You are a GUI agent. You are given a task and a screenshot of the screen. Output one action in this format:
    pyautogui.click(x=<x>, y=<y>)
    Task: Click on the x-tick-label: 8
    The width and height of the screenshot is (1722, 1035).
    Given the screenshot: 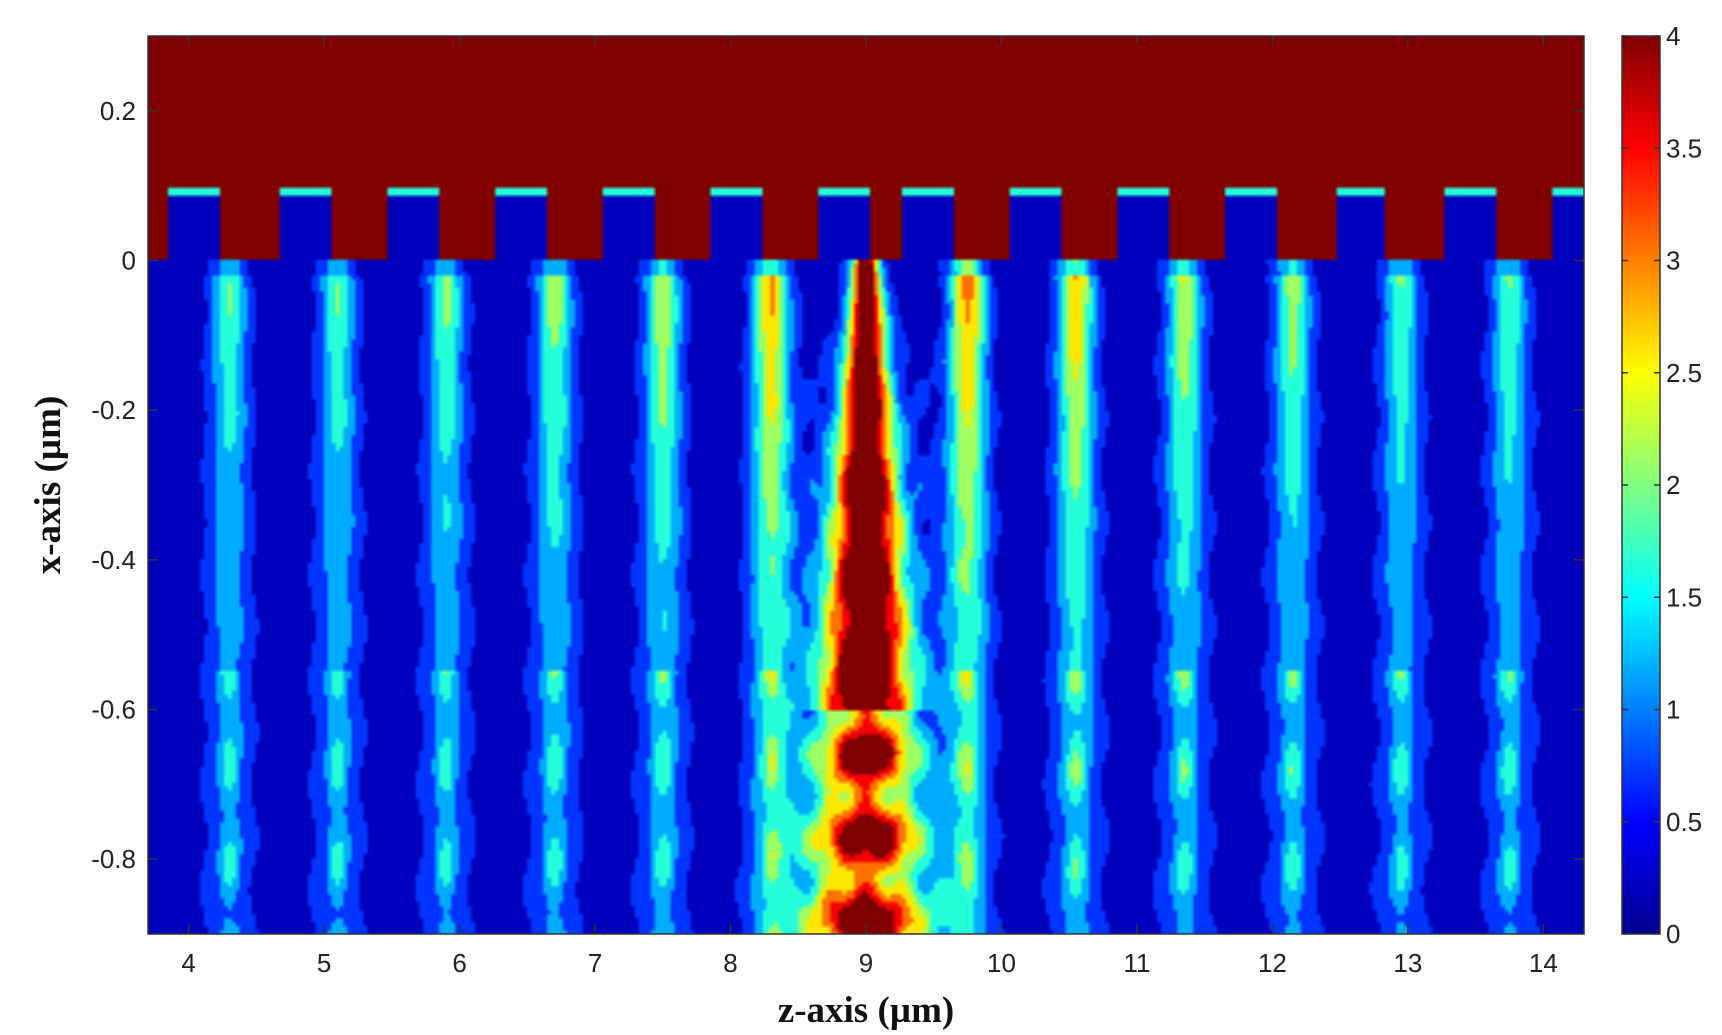 What is the action you would take?
    pyautogui.click(x=730, y=963)
    